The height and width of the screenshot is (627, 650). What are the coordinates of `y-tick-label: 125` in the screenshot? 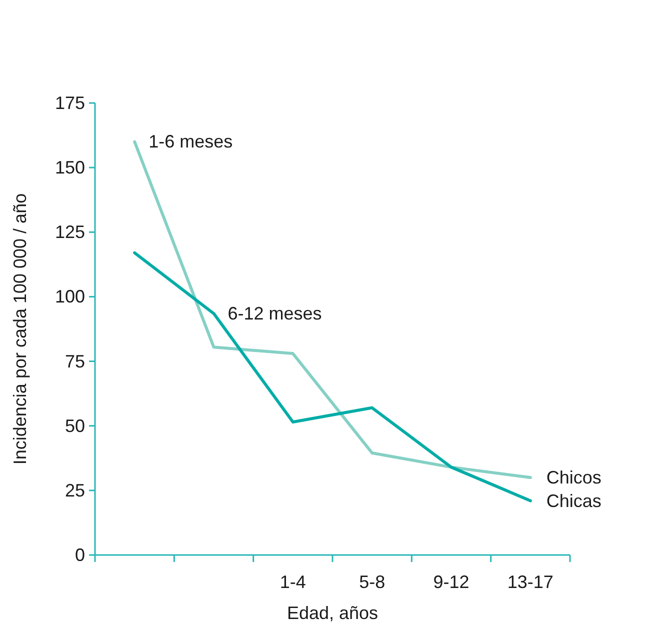 It's located at (69, 232).